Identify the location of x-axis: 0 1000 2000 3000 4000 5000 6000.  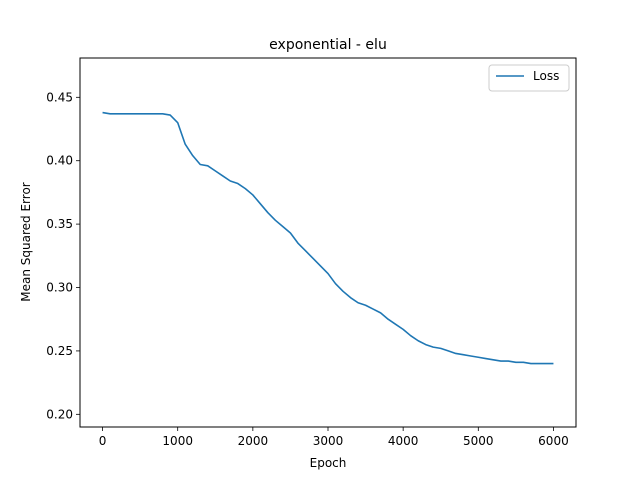
(334, 437).